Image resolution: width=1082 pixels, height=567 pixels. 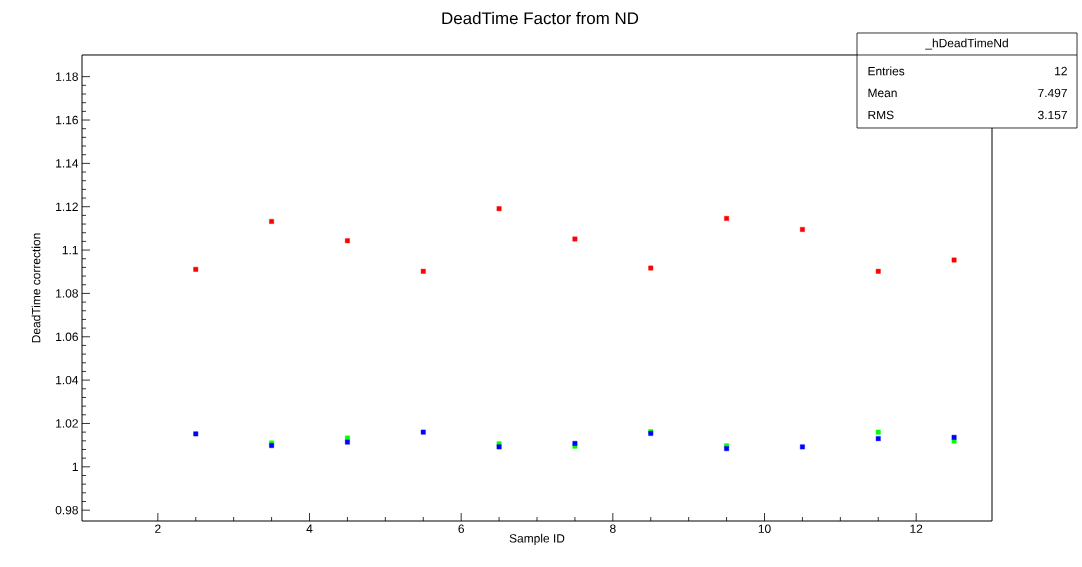 I want to click on y-tick-label: 1.1, so click(x=70, y=250).